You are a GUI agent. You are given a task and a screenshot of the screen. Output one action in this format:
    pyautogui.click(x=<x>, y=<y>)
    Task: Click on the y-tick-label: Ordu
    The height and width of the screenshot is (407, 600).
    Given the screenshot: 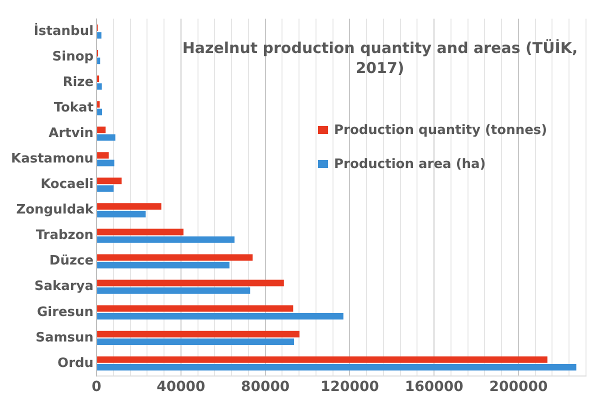 What is the action you would take?
    pyautogui.click(x=76, y=363)
    